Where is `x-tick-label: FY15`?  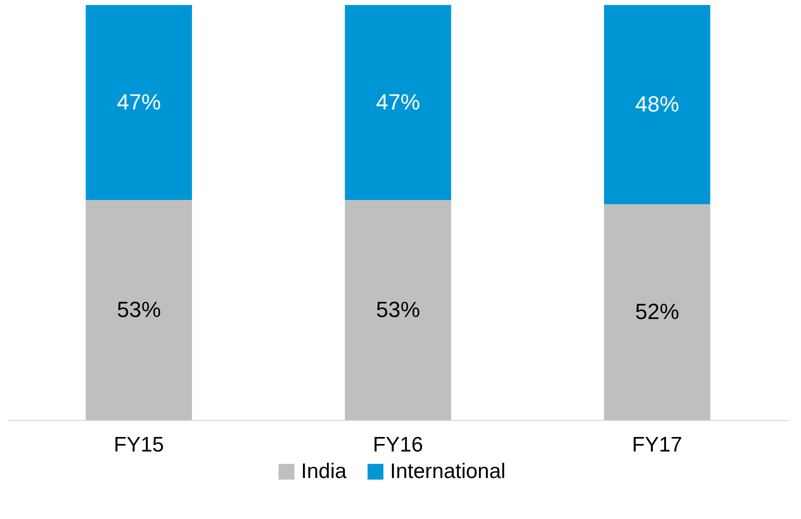
x-tick-label: FY15 is located at coordinates (139, 445).